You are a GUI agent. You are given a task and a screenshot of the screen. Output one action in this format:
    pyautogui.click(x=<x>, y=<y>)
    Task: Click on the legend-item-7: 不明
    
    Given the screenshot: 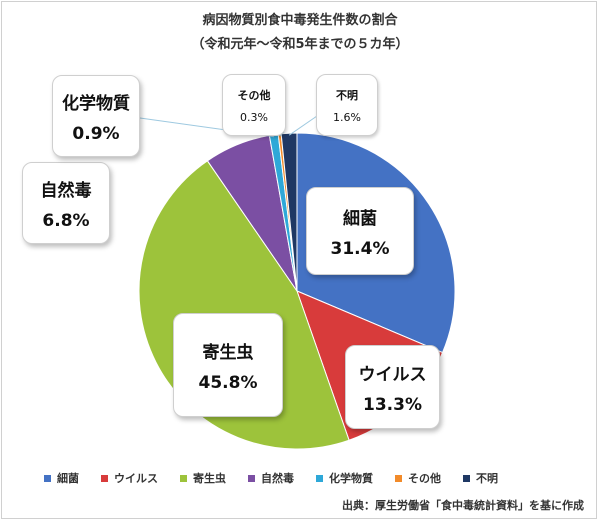 What is the action you would take?
    pyautogui.click(x=480, y=478)
    